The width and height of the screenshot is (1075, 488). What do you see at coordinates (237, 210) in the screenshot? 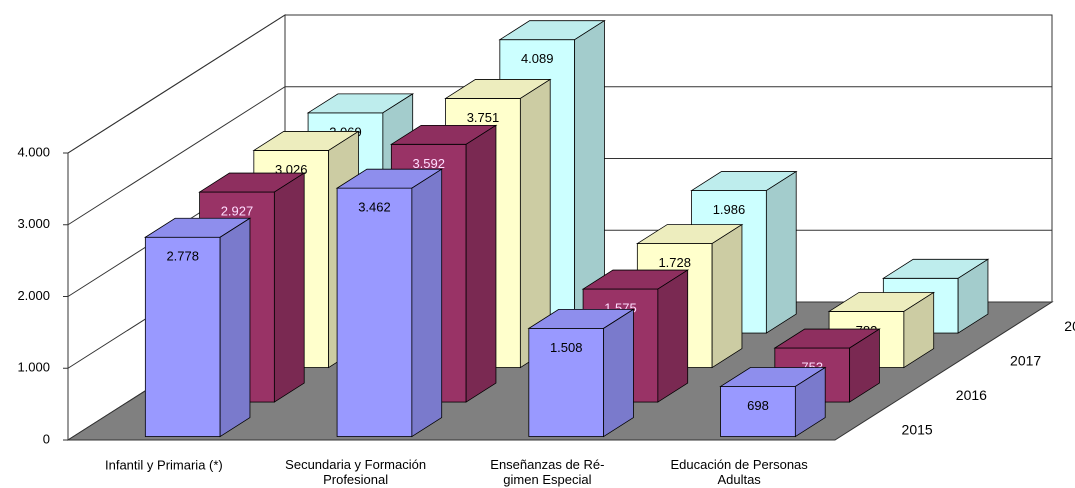
I see `value-label: 2.927` at bounding box center [237, 210].